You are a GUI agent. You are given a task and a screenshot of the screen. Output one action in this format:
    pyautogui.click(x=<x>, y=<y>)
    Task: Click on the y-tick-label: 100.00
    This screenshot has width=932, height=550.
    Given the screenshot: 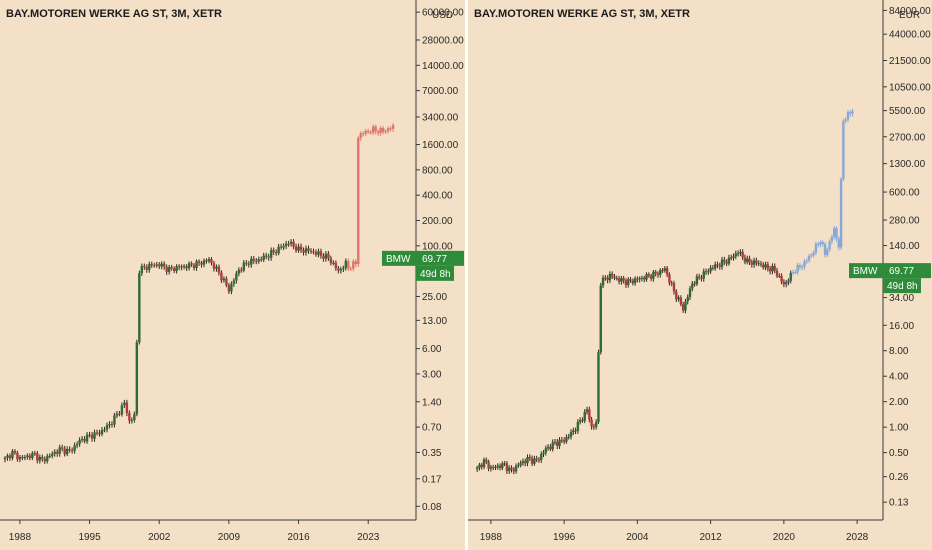 What is the action you would take?
    pyautogui.click(x=437, y=246)
    